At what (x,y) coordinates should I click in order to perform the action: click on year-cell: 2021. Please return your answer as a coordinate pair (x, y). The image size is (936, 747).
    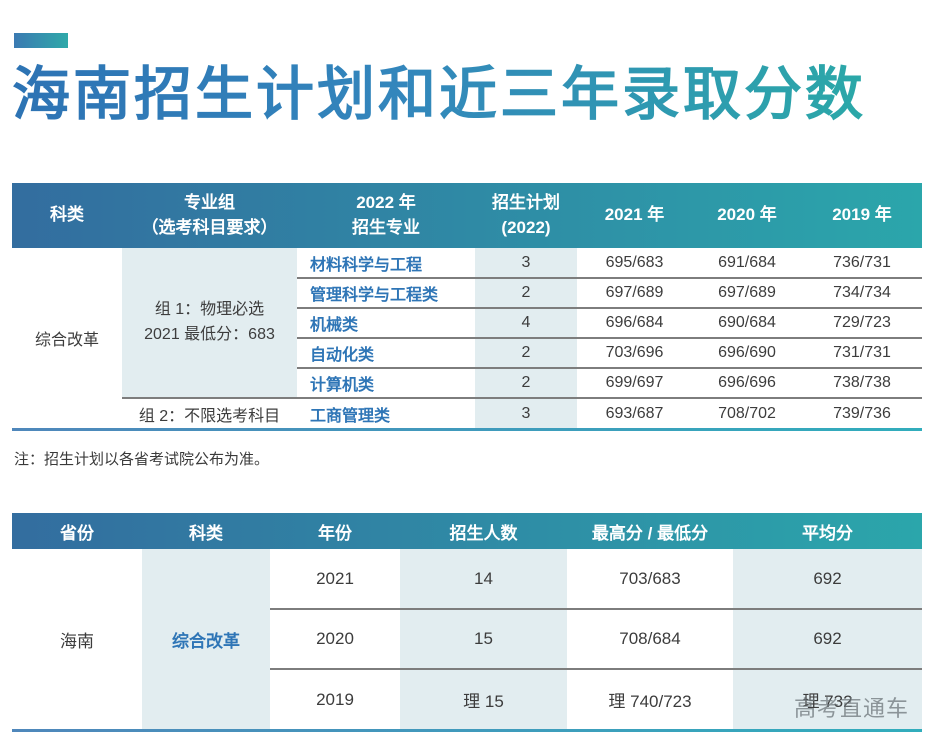
    Looking at the image, I should click on (335, 579).